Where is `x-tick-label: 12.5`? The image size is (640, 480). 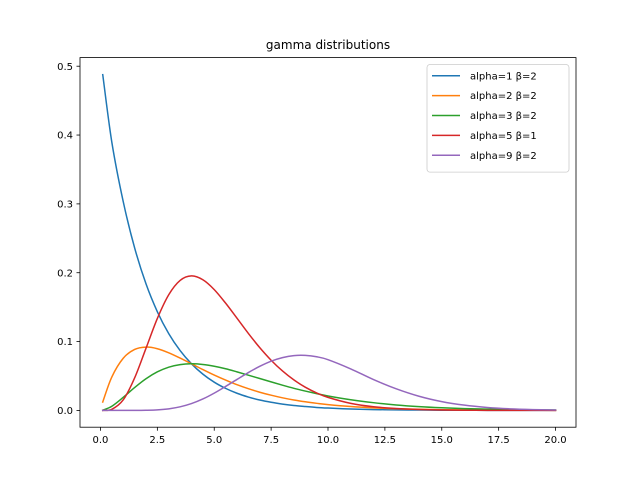
x-tick-label: 12.5 is located at coordinates (385, 440).